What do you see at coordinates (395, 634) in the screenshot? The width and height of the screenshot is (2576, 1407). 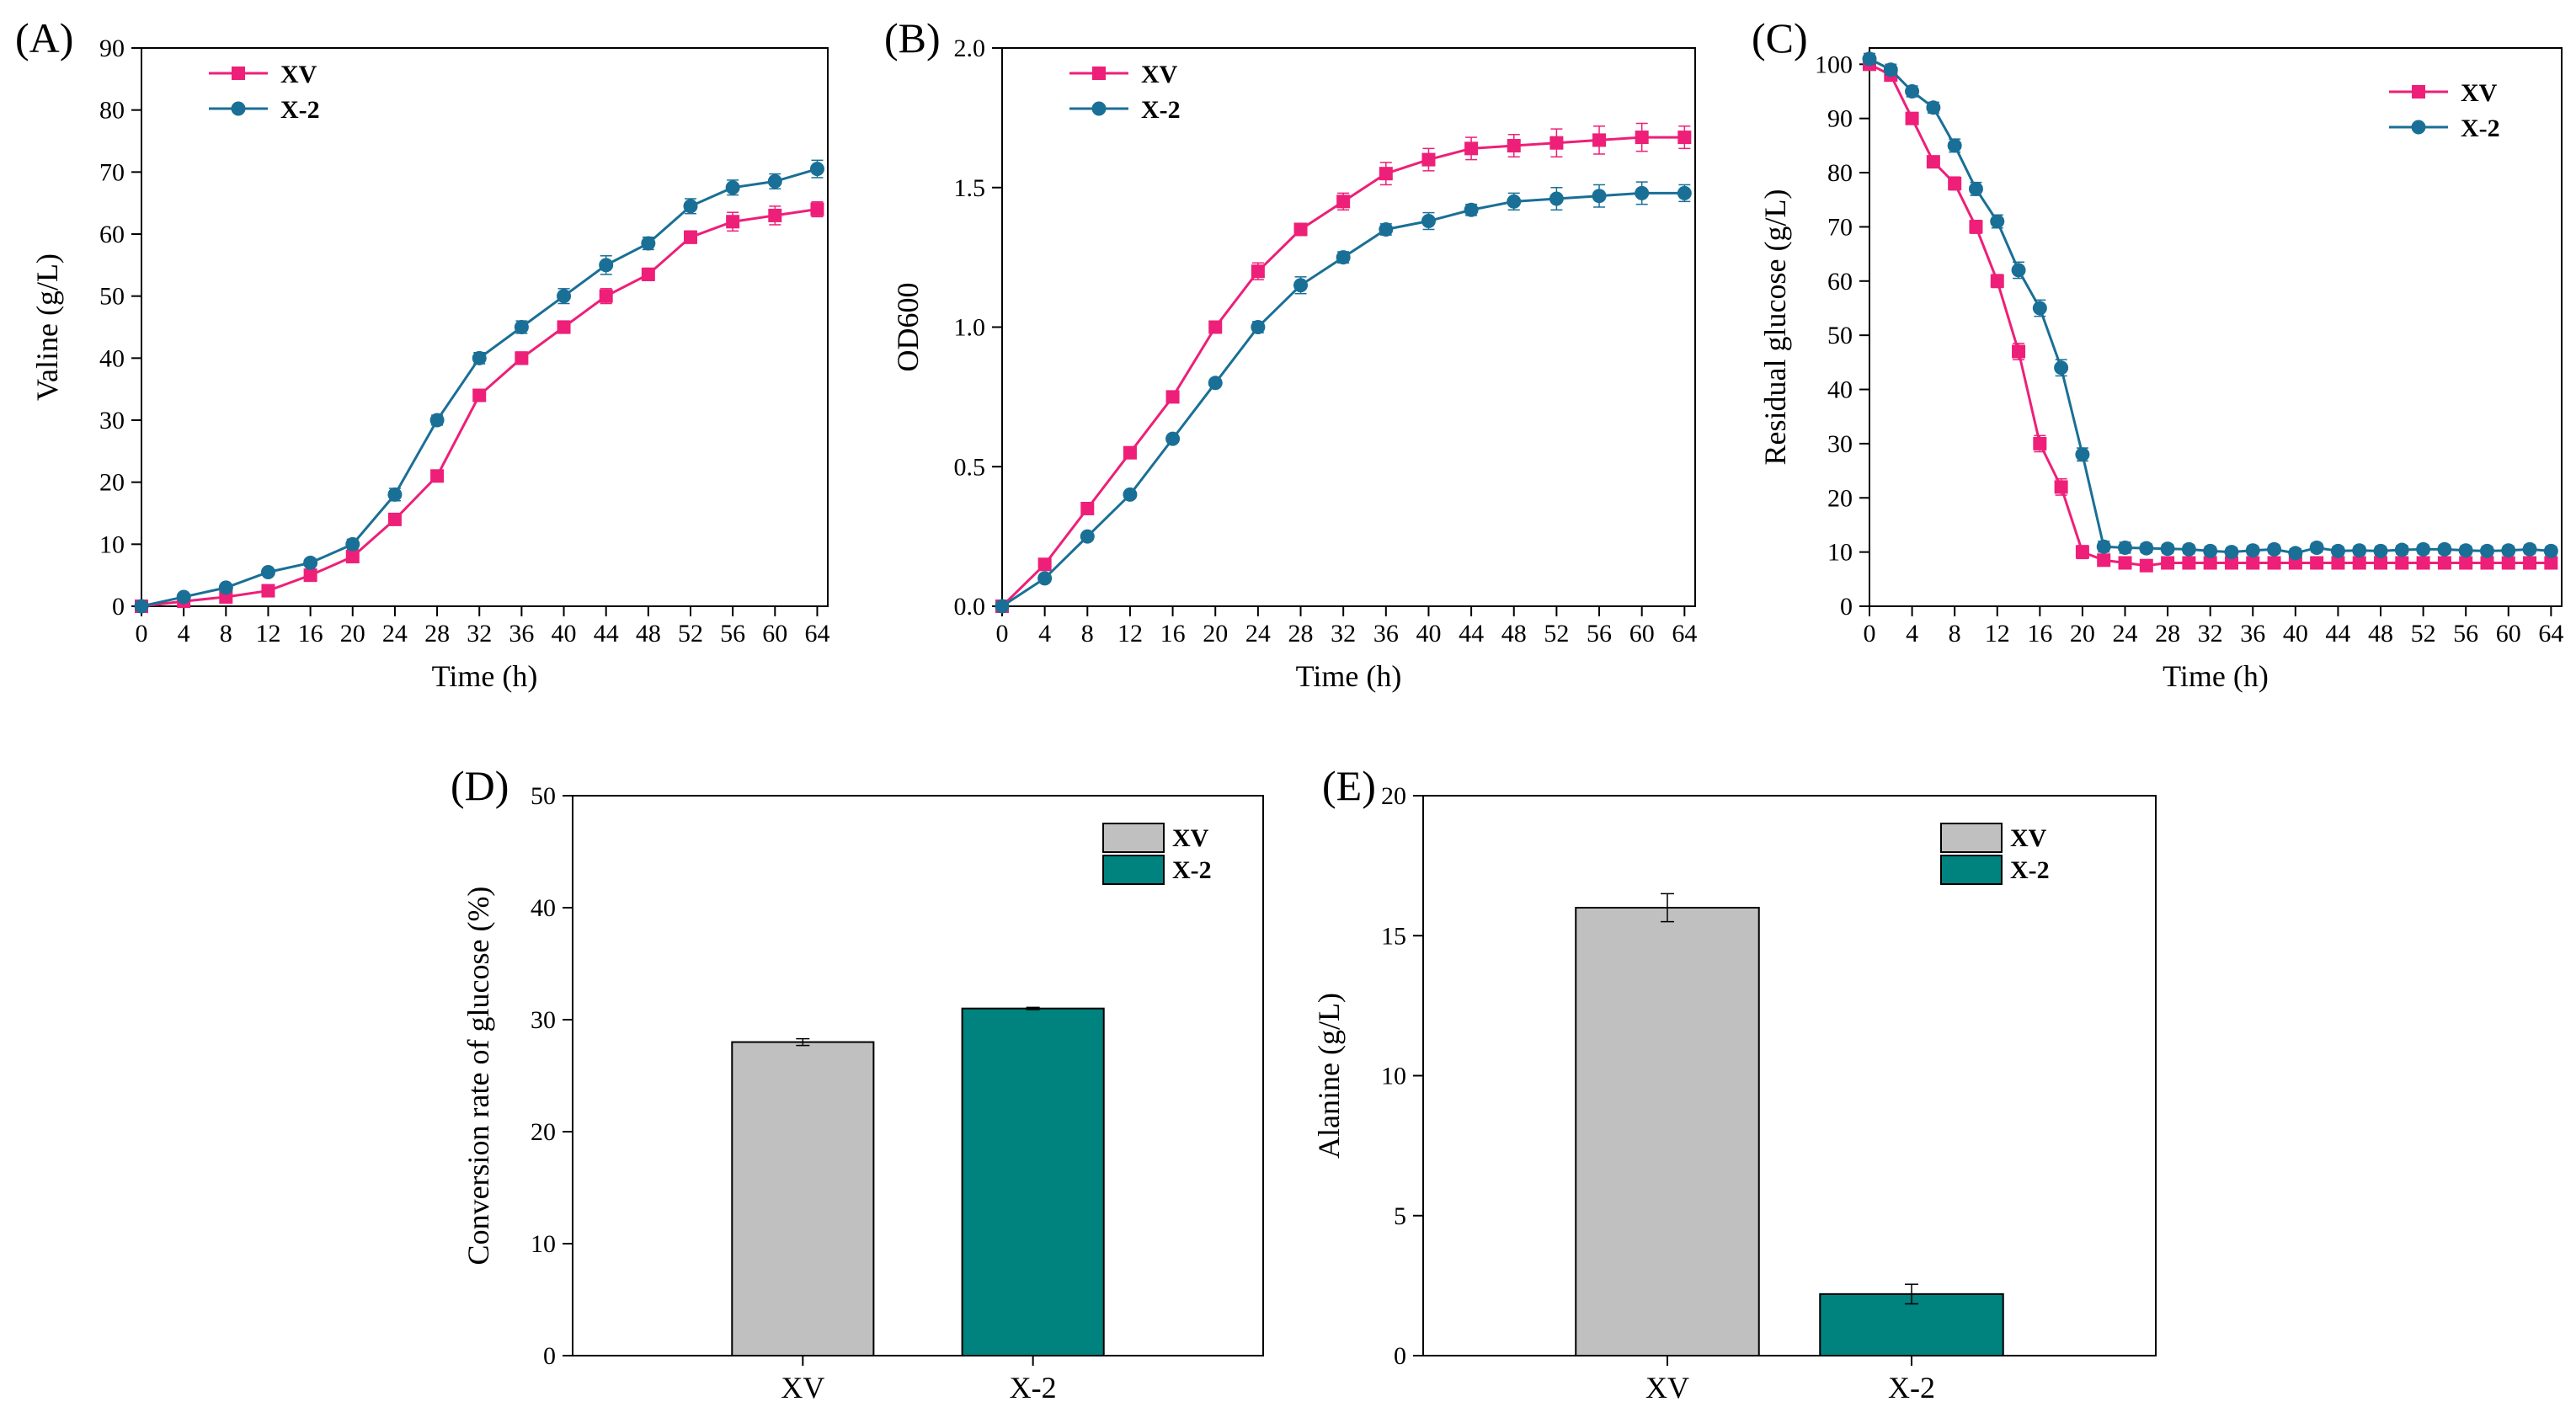 I see `x-tick-label: 24` at bounding box center [395, 634].